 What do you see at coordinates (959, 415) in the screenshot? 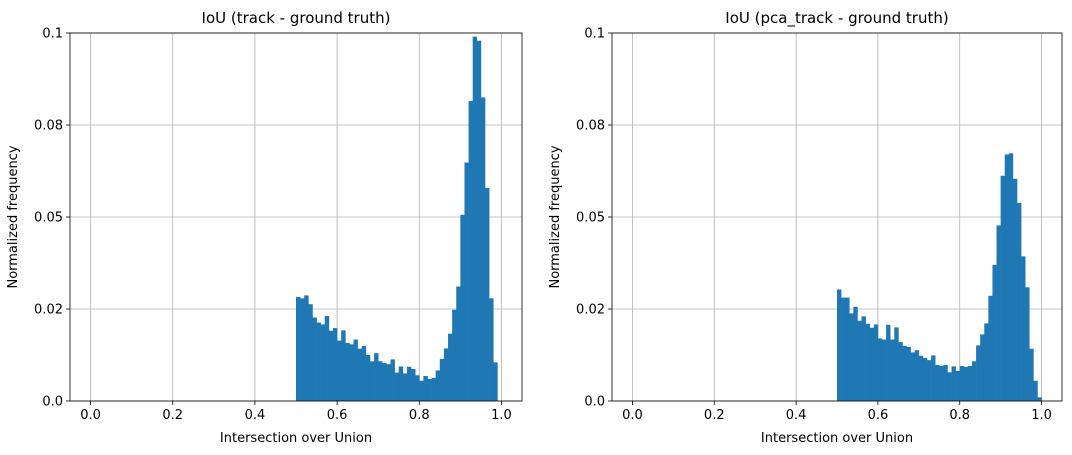
I see `x-tick-label: 0.8` at bounding box center [959, 415].